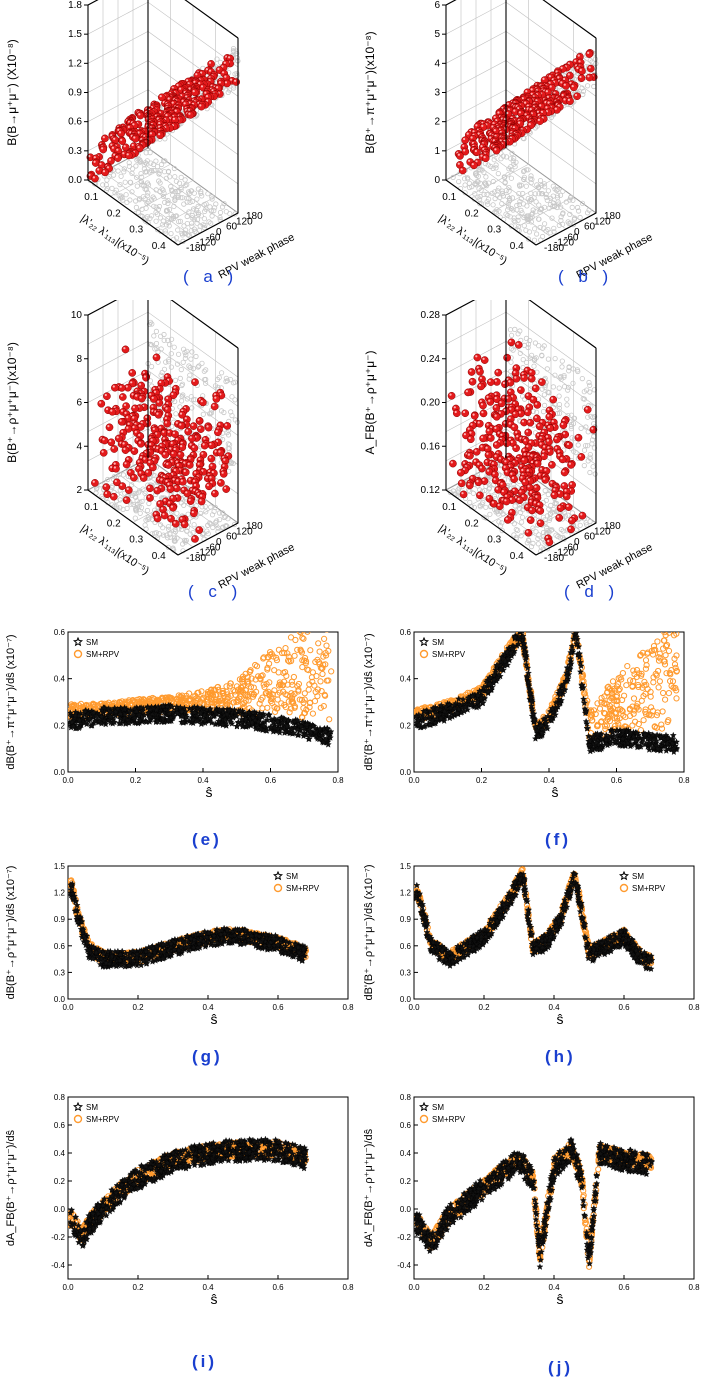  I want to click on rpv-point, so click(326, 629).